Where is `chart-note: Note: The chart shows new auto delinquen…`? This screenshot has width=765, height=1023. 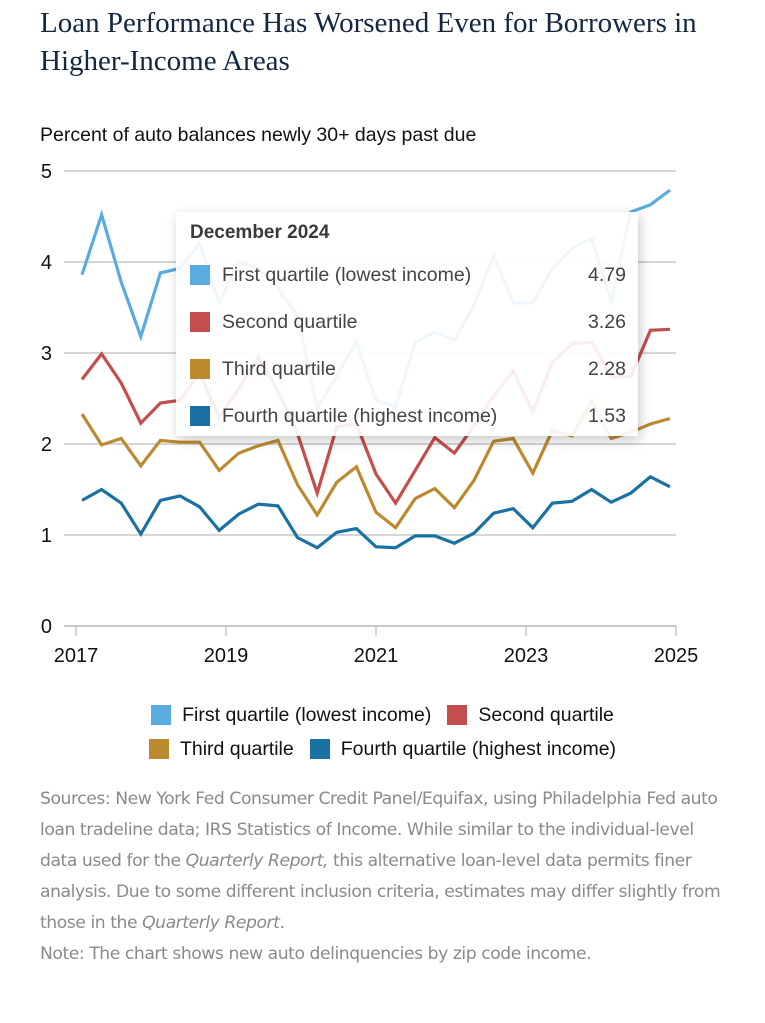 chart-note: Note: The chart shows new auto delinquen… is located at coordinates (316, 954).